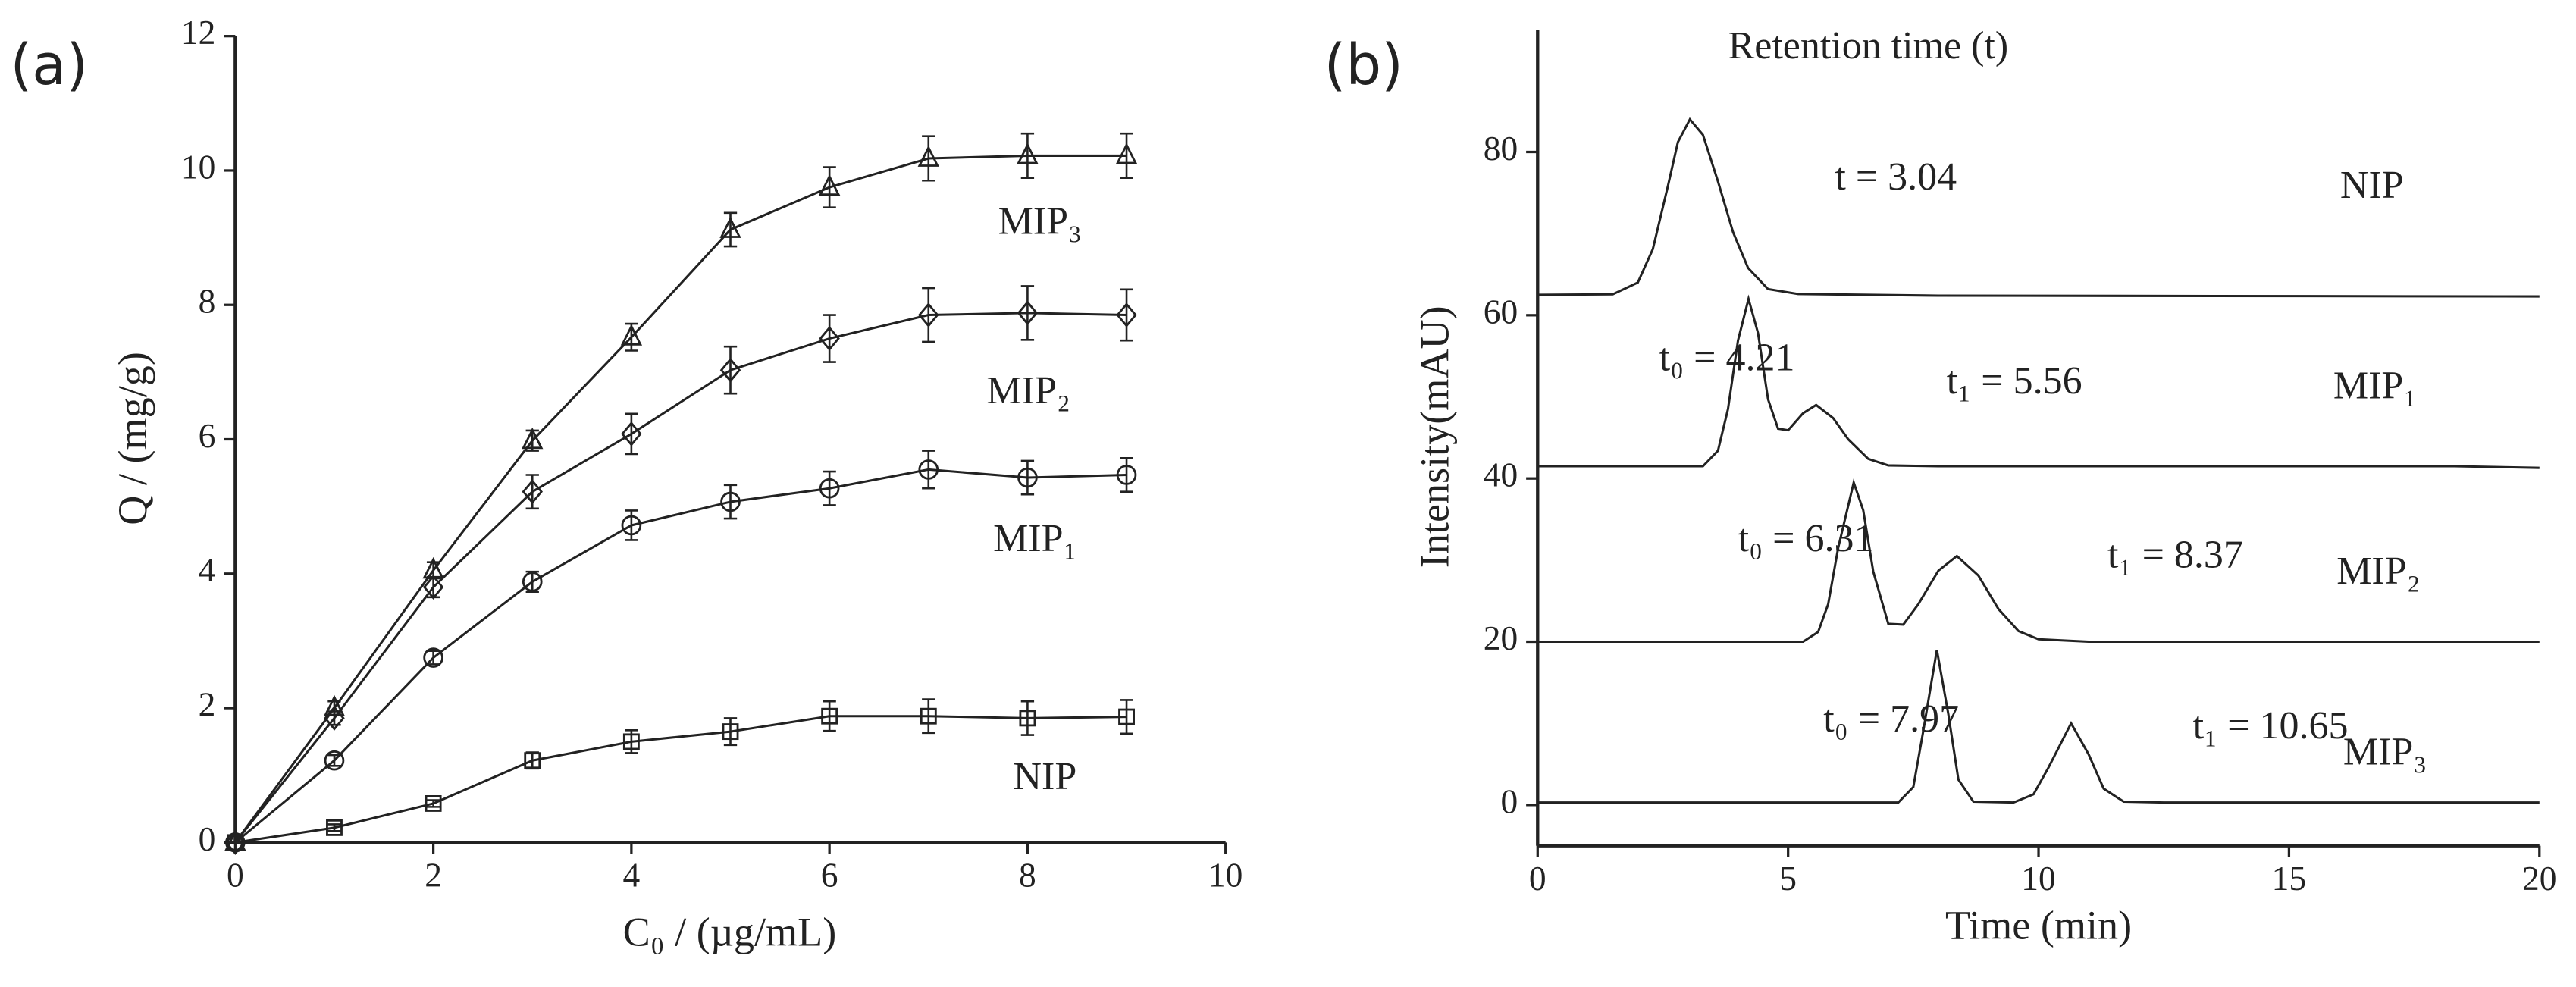 The width and height of the screenshot is (2576, 987). Describe the element at coordinates (434, 874) in the screenshot. I see `x-tick-label: 2` at that location.